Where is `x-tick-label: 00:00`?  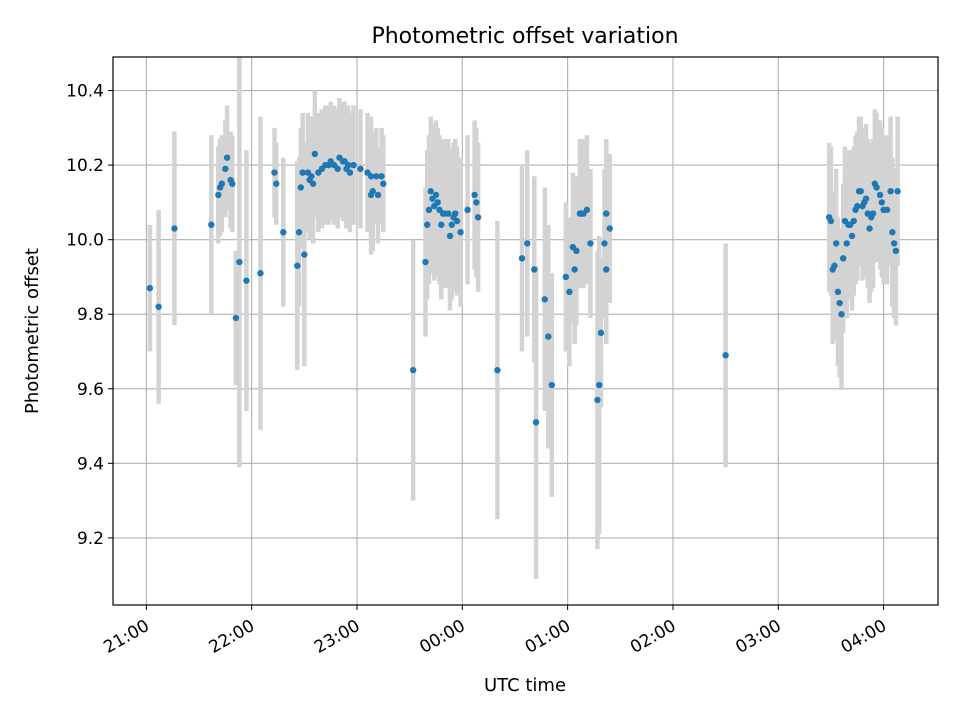 x-tick-label: 00:00 is located at coordinates (442, 637).